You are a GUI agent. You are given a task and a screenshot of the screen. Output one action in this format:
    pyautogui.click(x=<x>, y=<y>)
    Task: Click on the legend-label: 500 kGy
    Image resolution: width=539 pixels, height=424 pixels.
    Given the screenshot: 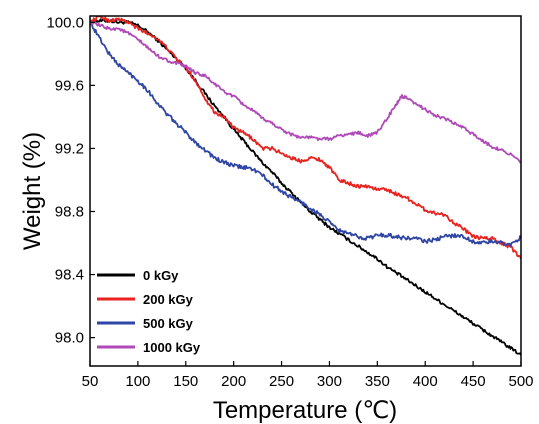 What is the action you would take?
    pyautogui.click(x=168, y=323)
    